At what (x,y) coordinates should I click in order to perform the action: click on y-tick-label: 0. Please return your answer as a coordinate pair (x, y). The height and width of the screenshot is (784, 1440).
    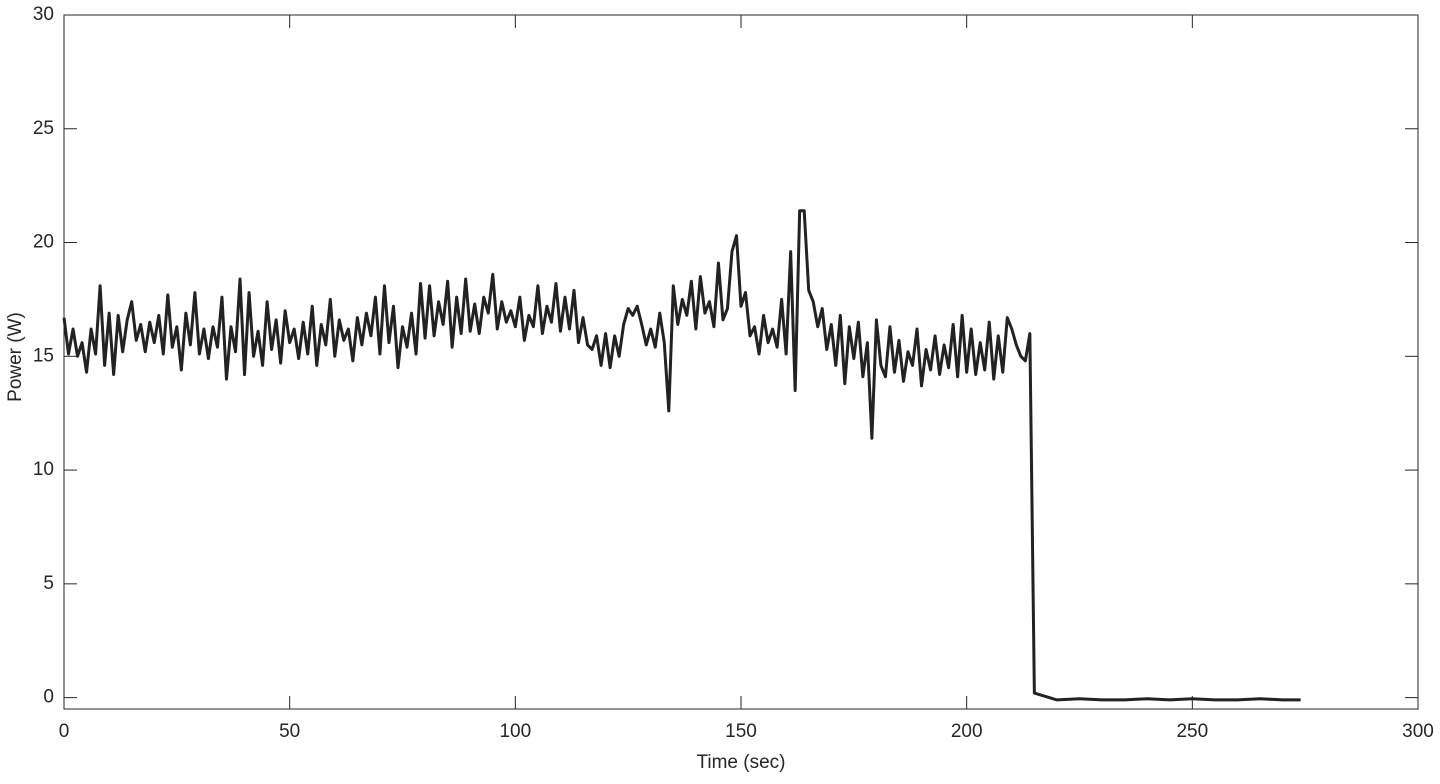
    Looking at the image, I should click on (48, 697).